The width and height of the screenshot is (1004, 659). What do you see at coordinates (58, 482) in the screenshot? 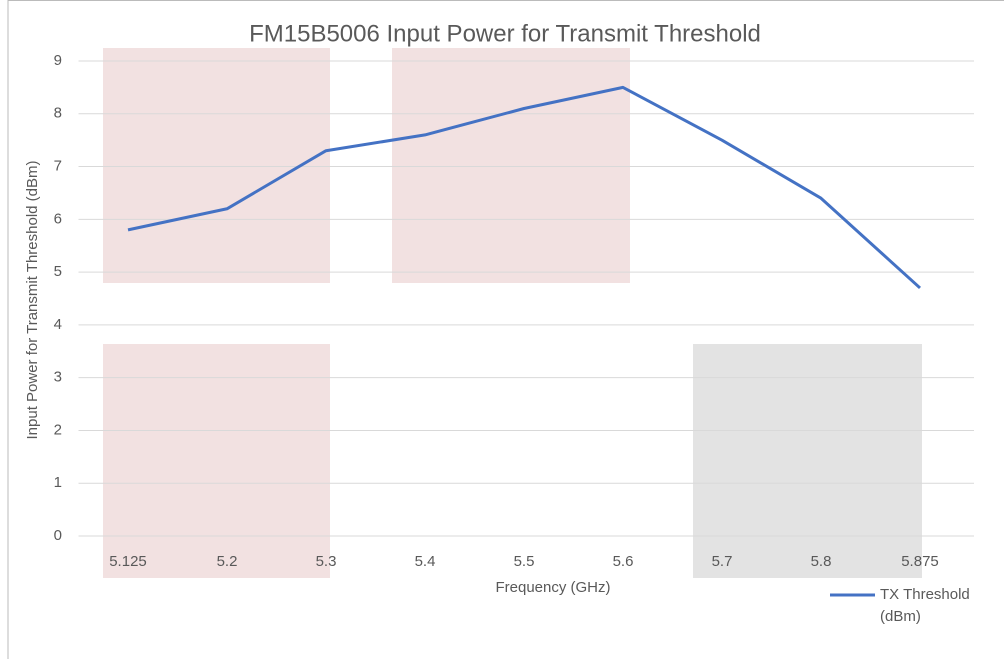
I see `y-tick-label: 1` at bounding box center [58, 482].